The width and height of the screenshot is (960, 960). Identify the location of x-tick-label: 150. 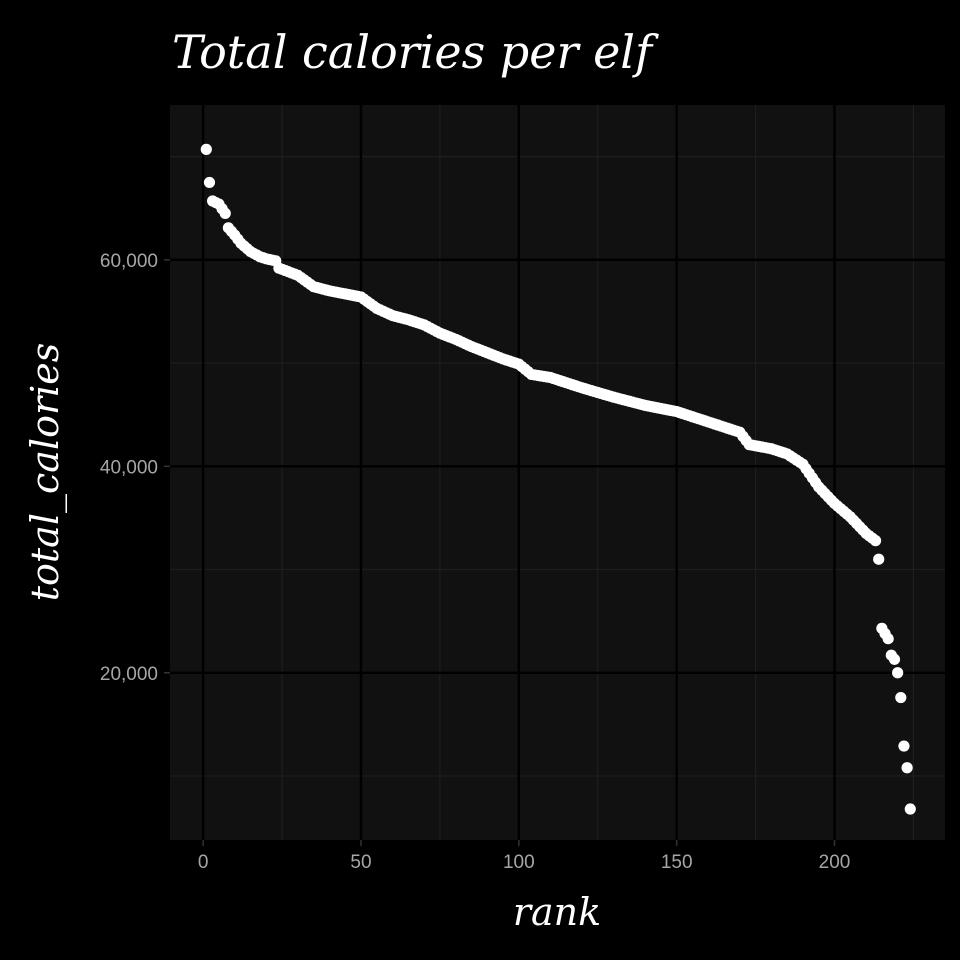
(677, 862).